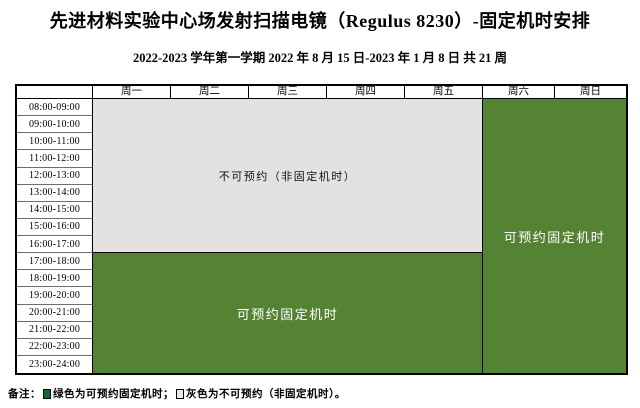  Describe the element at coordinates (55, 227) in the screenshot. I see `time-slot-cell: 15:00-16:00` at that location.